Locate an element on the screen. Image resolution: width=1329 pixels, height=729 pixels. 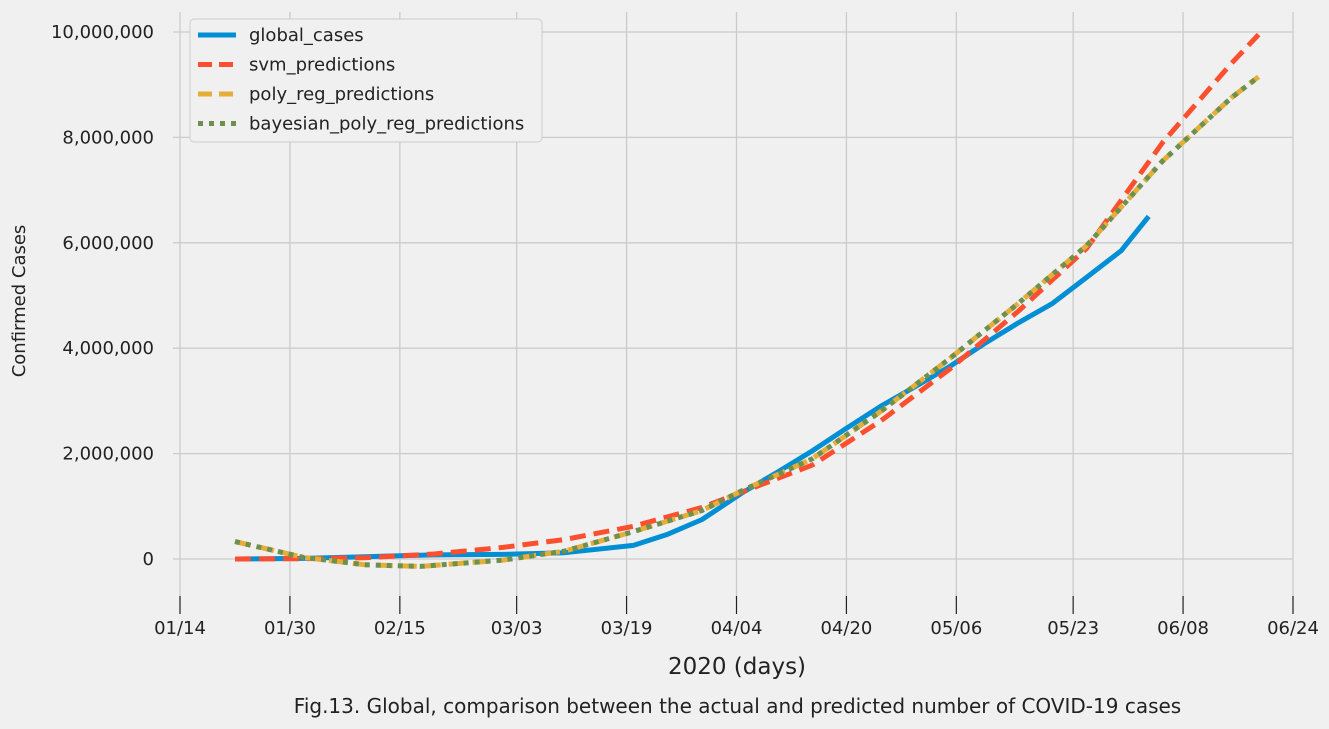
legend-label: svm_predictions is located at coordinates (322, 65).